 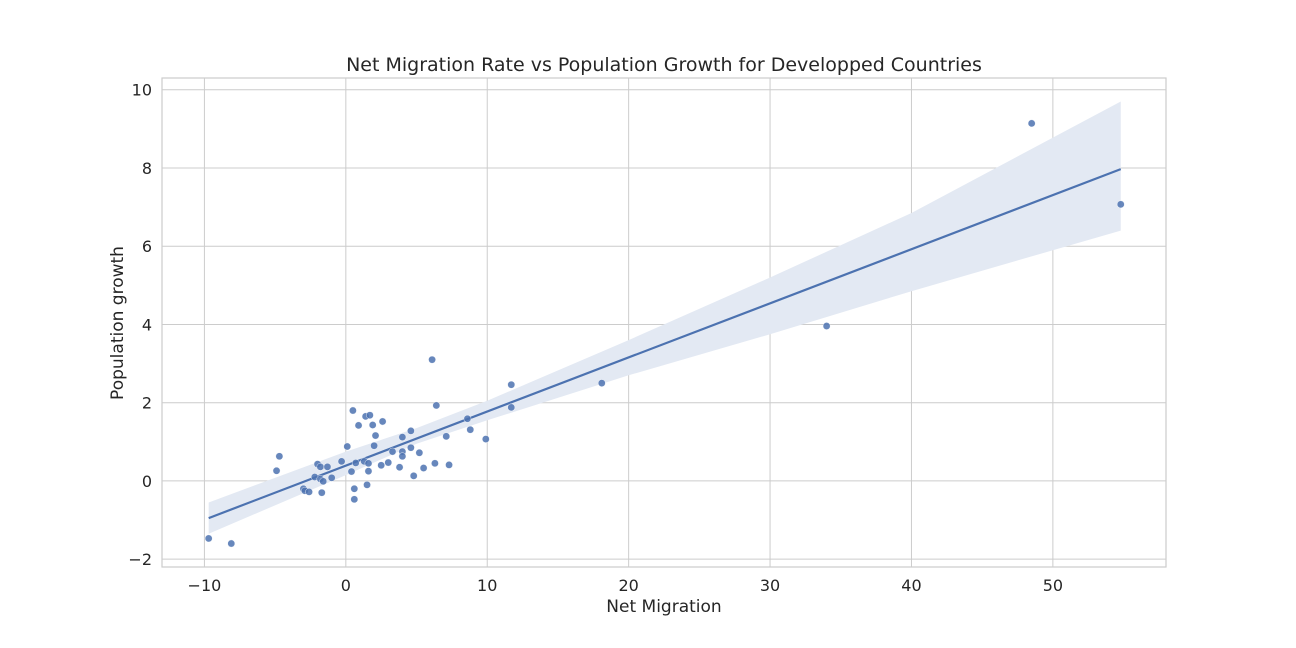 What do you see at coordinates (118, 323) in the screenshot?
I see `y-axis-title: Population growth` at bounding box center [118, 323].